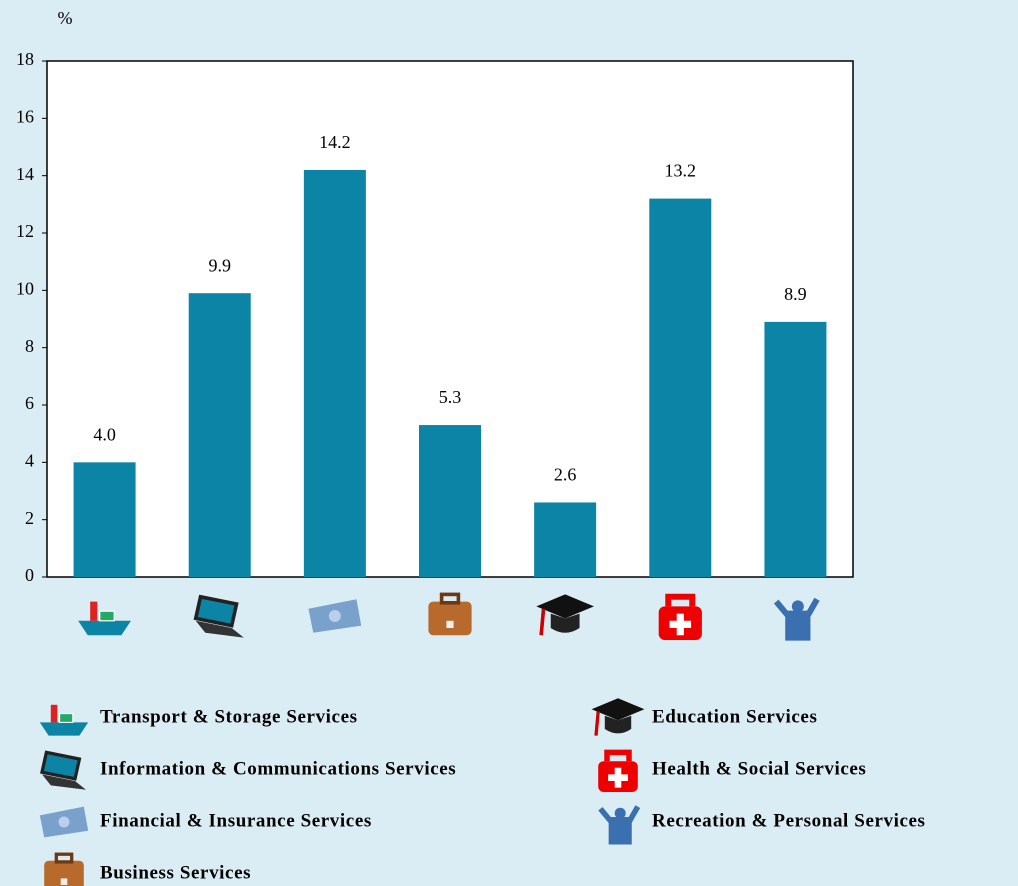  I want to click on value-label: 4.0, so click(104, 434).